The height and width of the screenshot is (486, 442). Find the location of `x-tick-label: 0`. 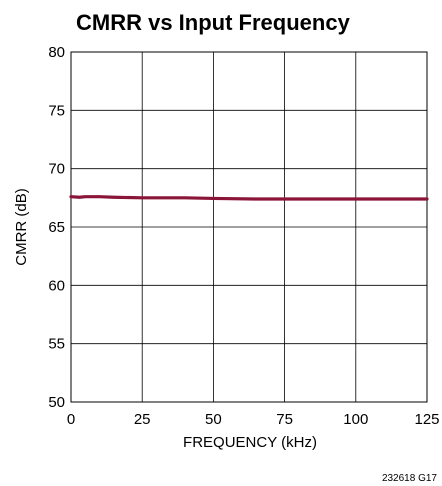

x-tick-label: 0 is located at coordinates (71, 419).